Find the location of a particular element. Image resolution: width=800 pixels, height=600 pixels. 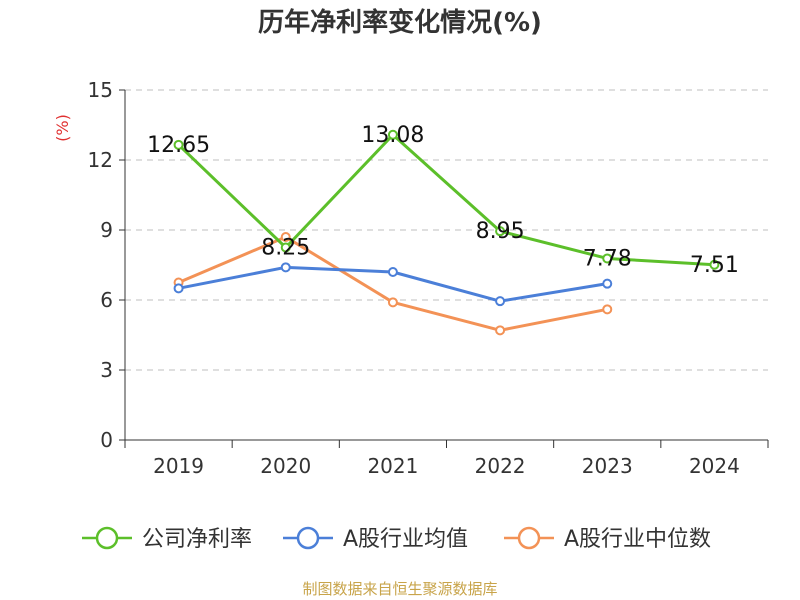

legend-item: A股行业中位数 is located at coordinates (607, 539).